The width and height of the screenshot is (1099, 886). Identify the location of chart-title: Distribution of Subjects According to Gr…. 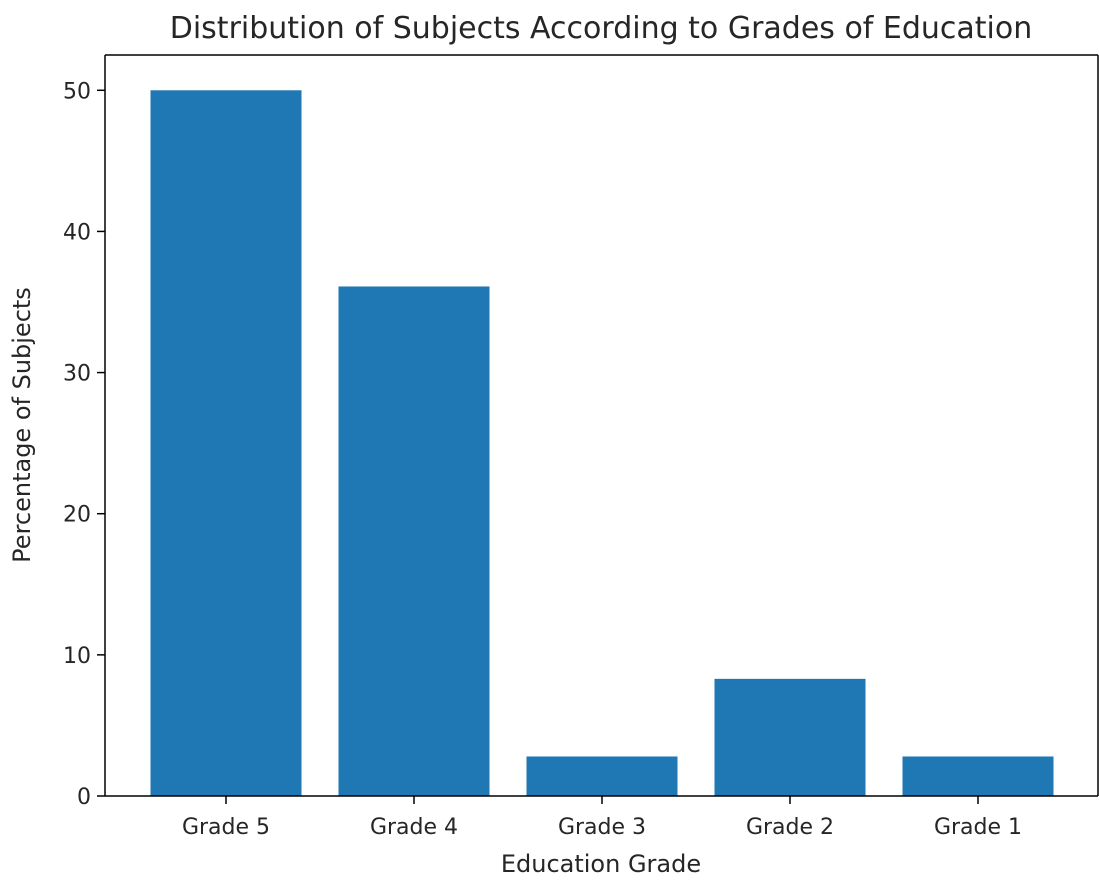
(601, 28).